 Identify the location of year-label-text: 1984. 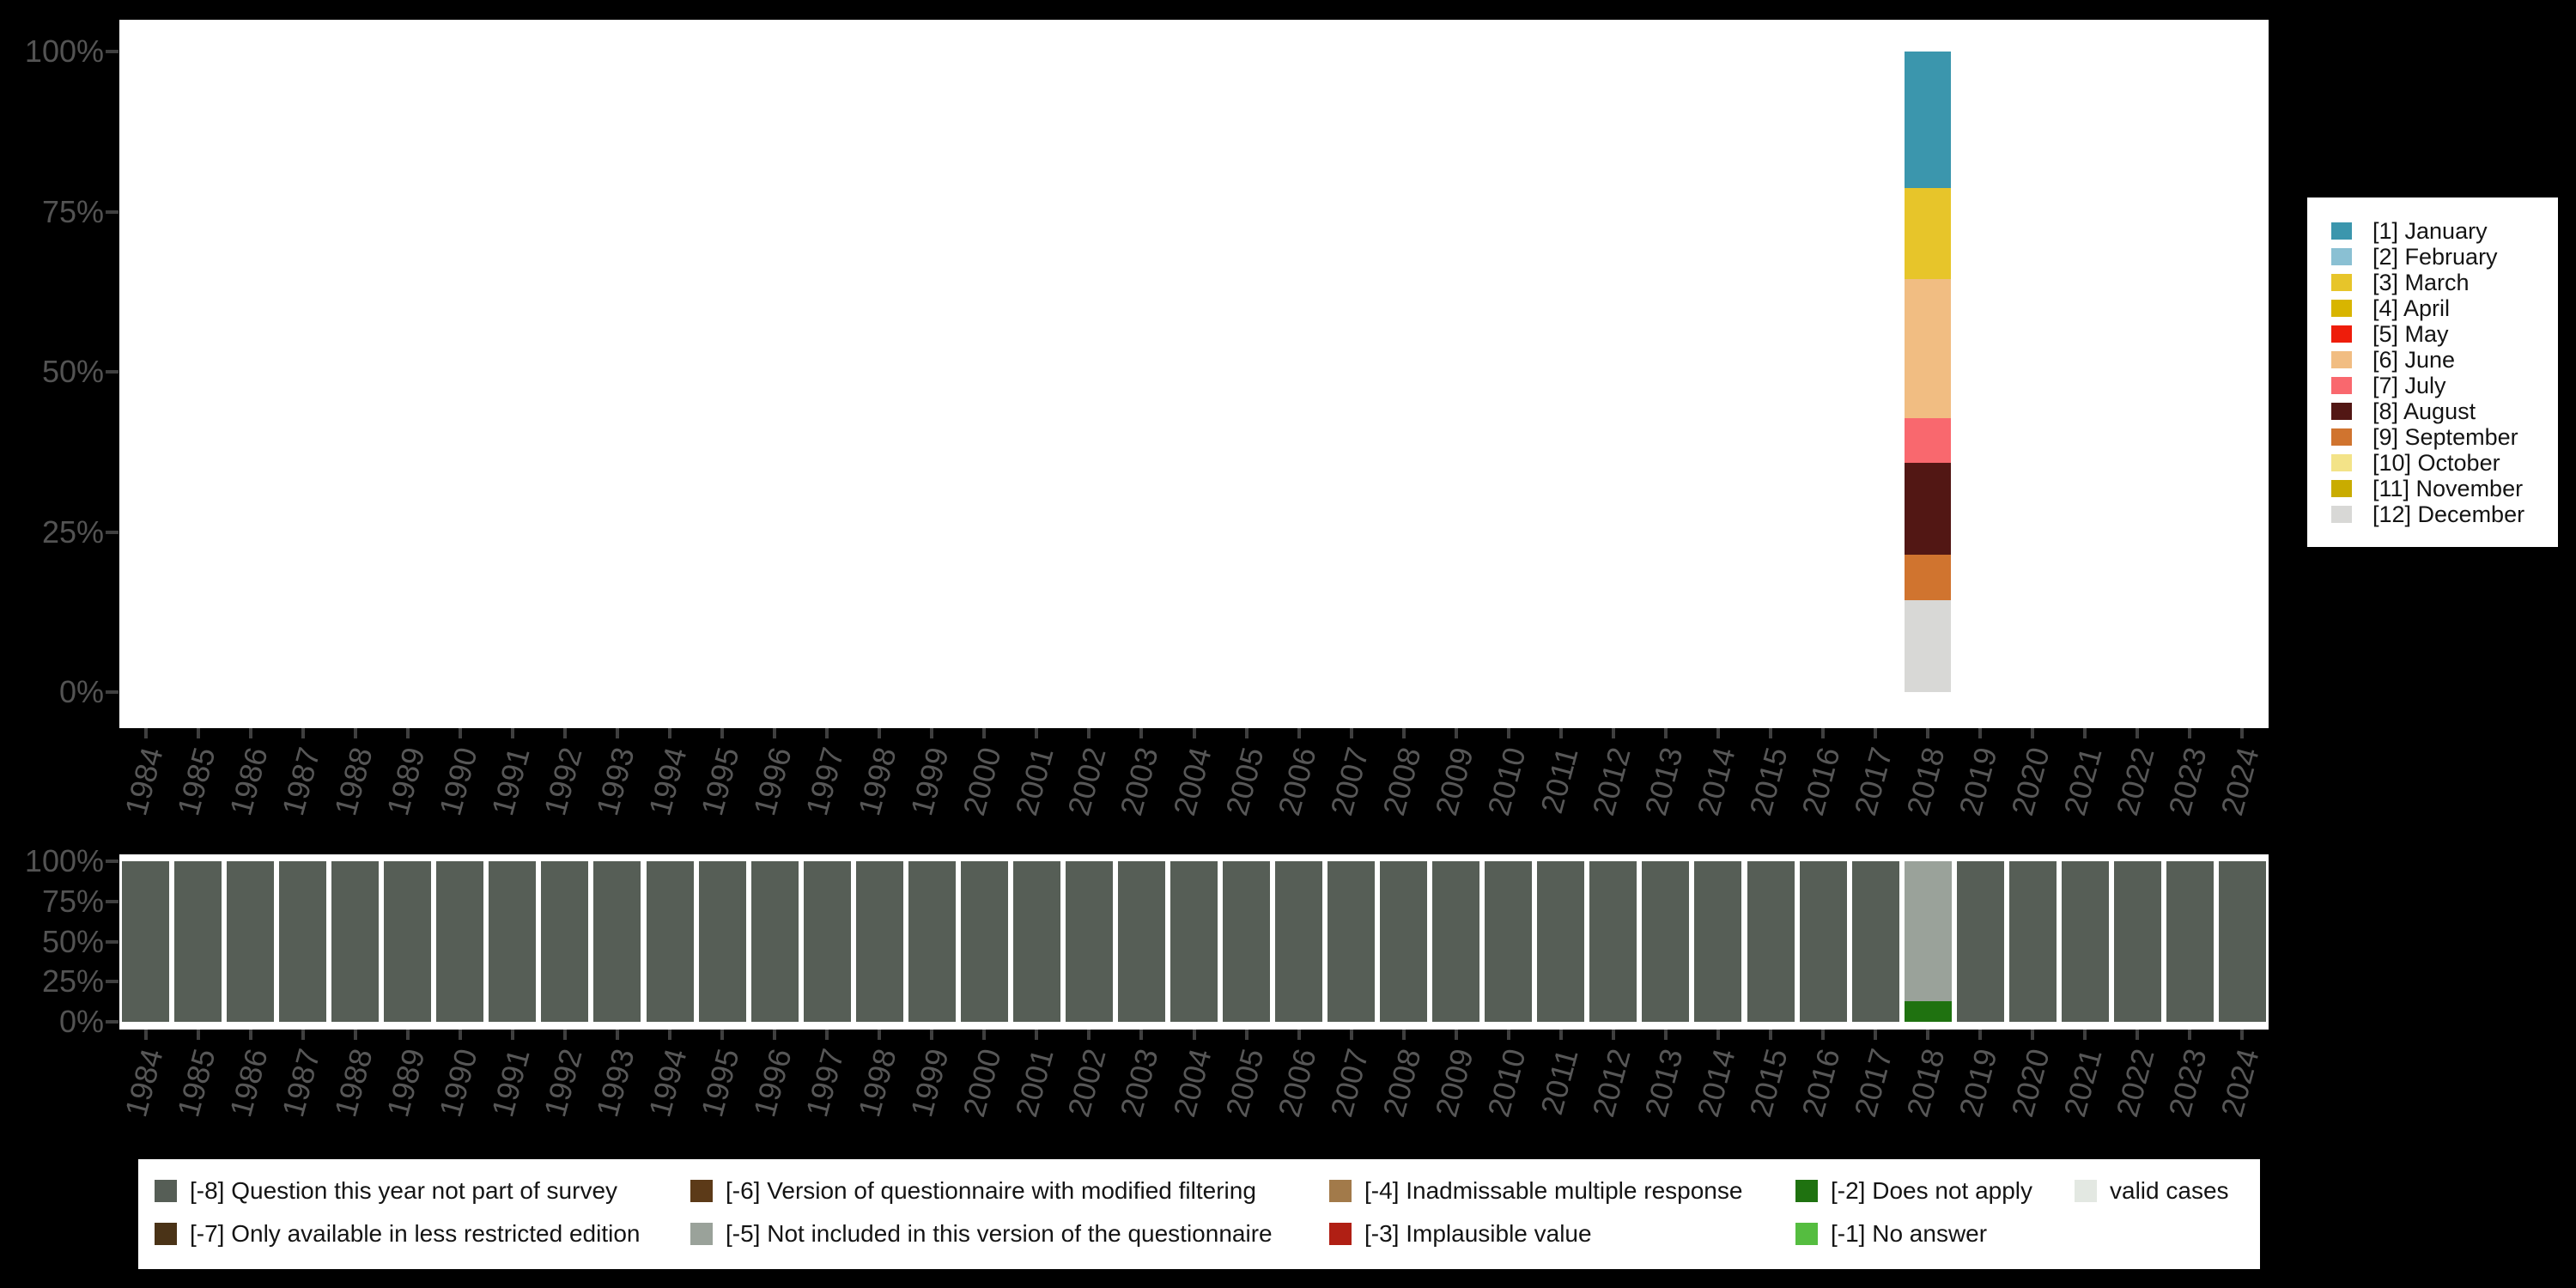
(143, 1083).